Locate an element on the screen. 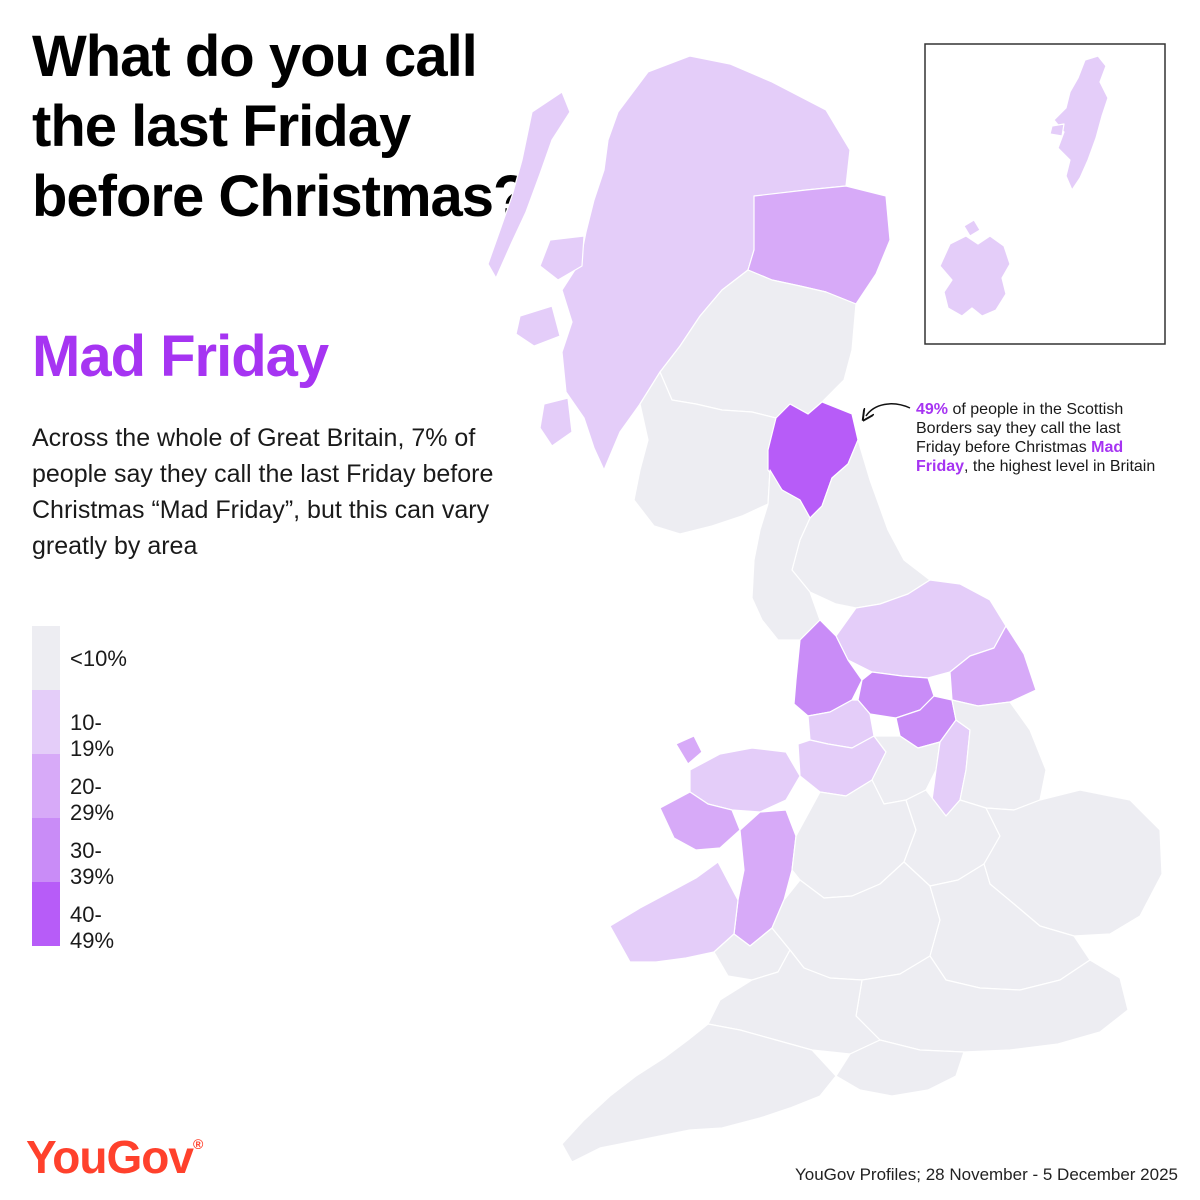 Image resolution: width=1200 pixels, height=1200 pixels. region-islay is located at coordinates (556, 422).